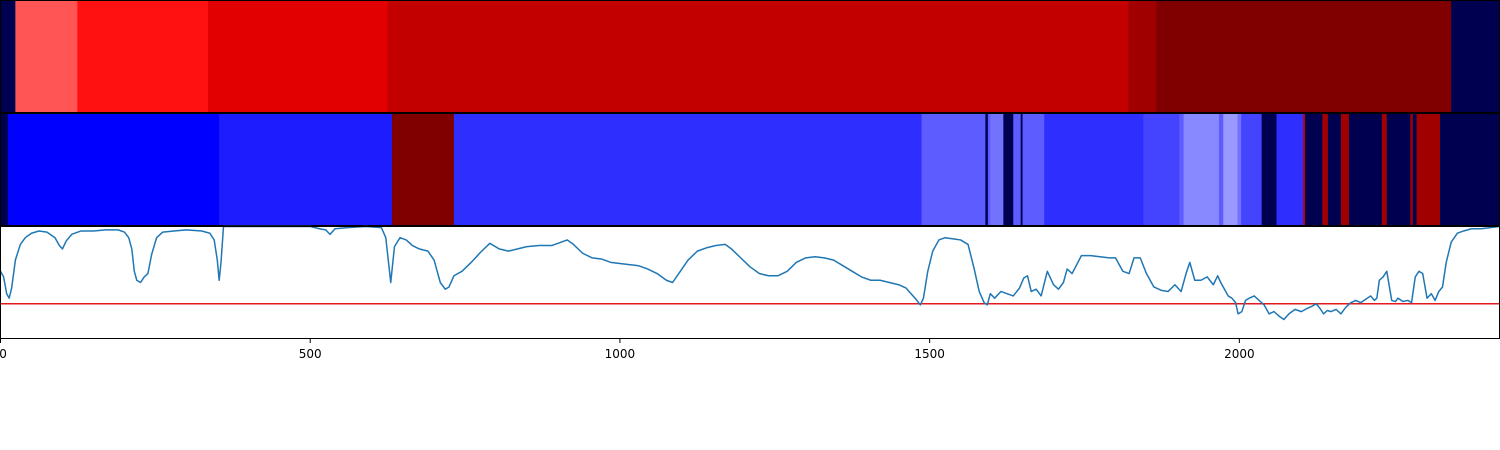 The width and height of the screenshot is (1500, 450). I want to click on x-axis: 0 500 1000 1500 2000, so click(627, 349).